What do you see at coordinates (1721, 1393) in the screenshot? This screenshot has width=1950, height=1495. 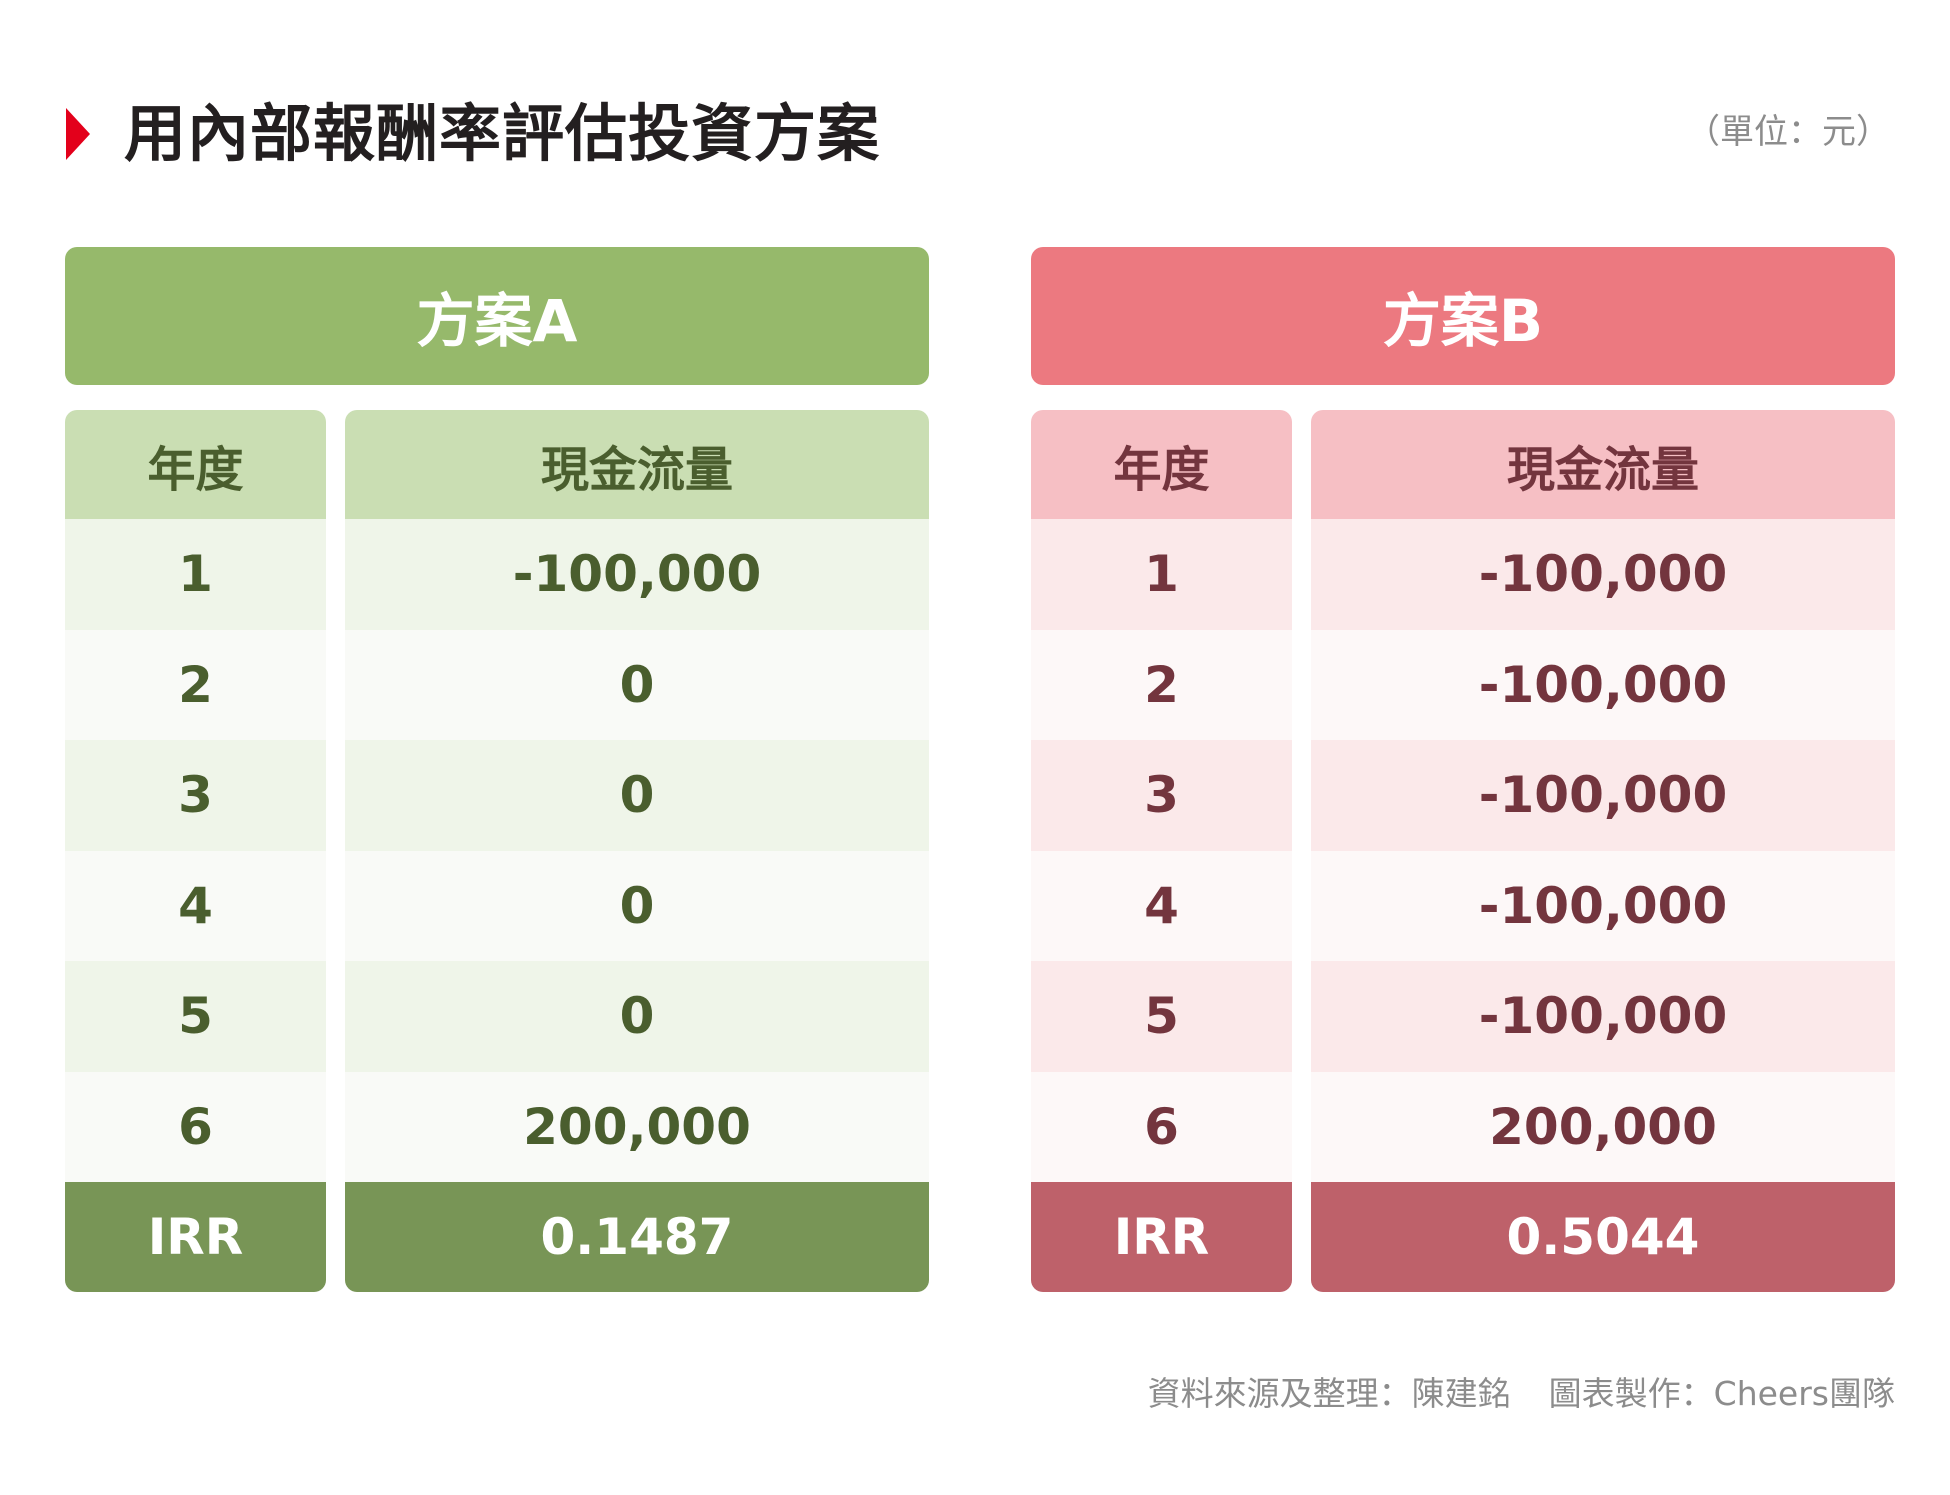 I see `design-credit: 圖表製作：Cheers團隊` at bounding box center [1721, 1393].